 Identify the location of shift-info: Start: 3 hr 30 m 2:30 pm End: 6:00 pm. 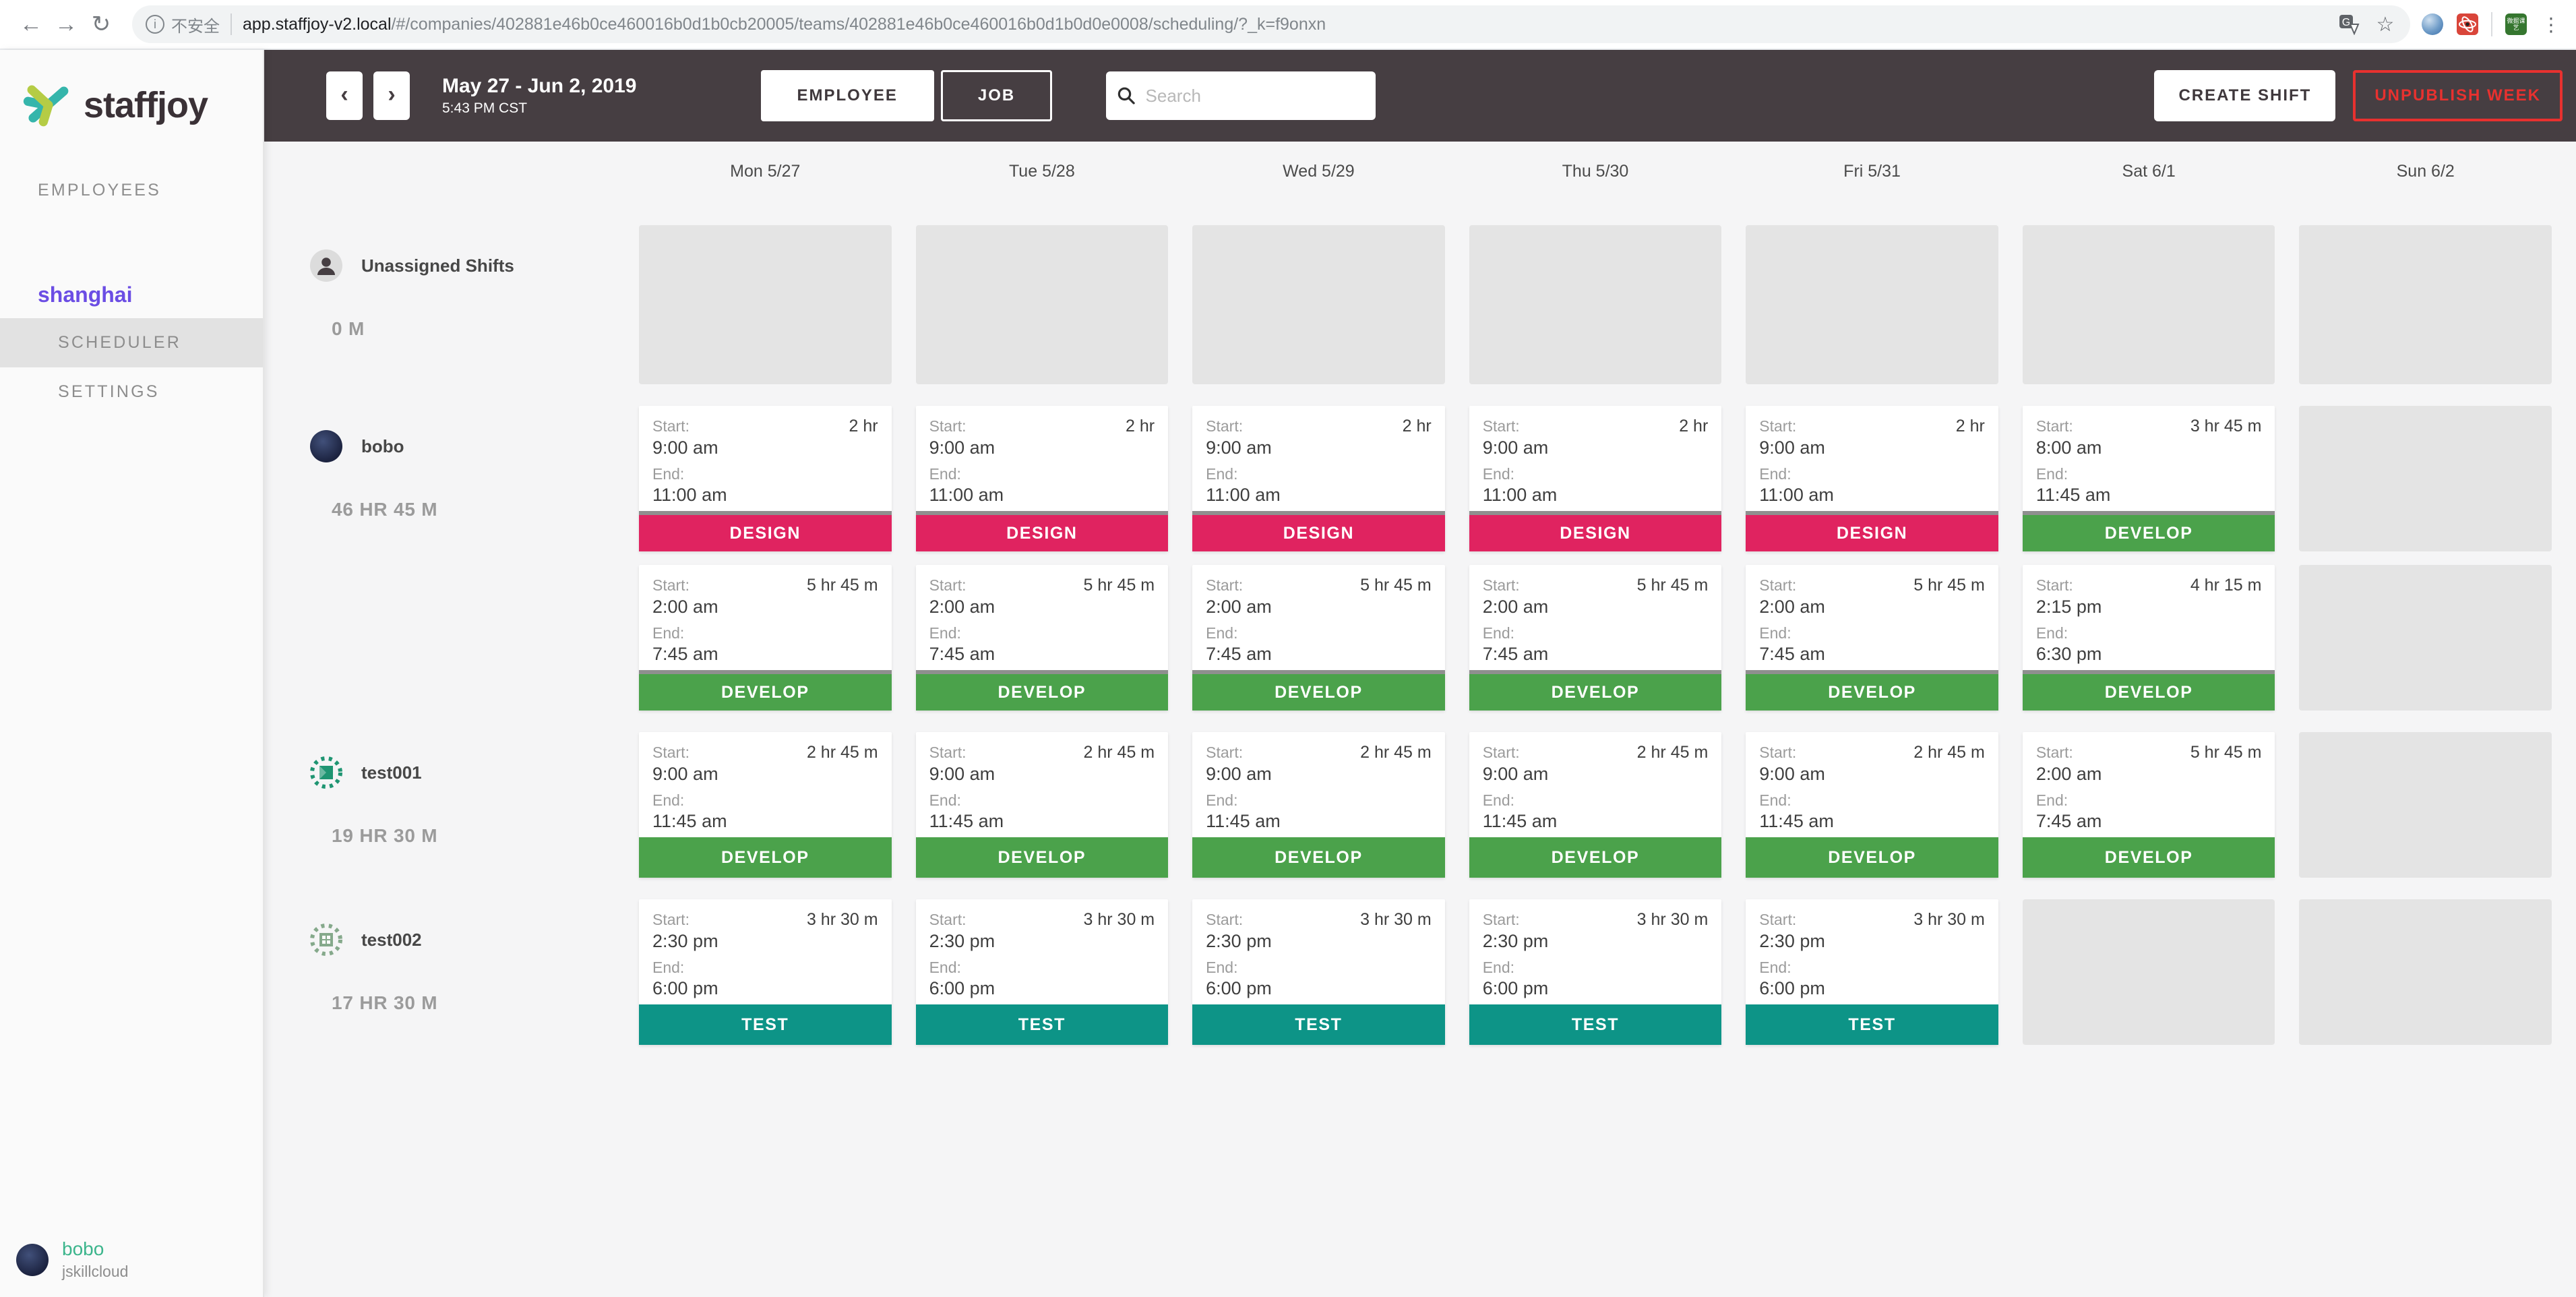
(1596, 951).